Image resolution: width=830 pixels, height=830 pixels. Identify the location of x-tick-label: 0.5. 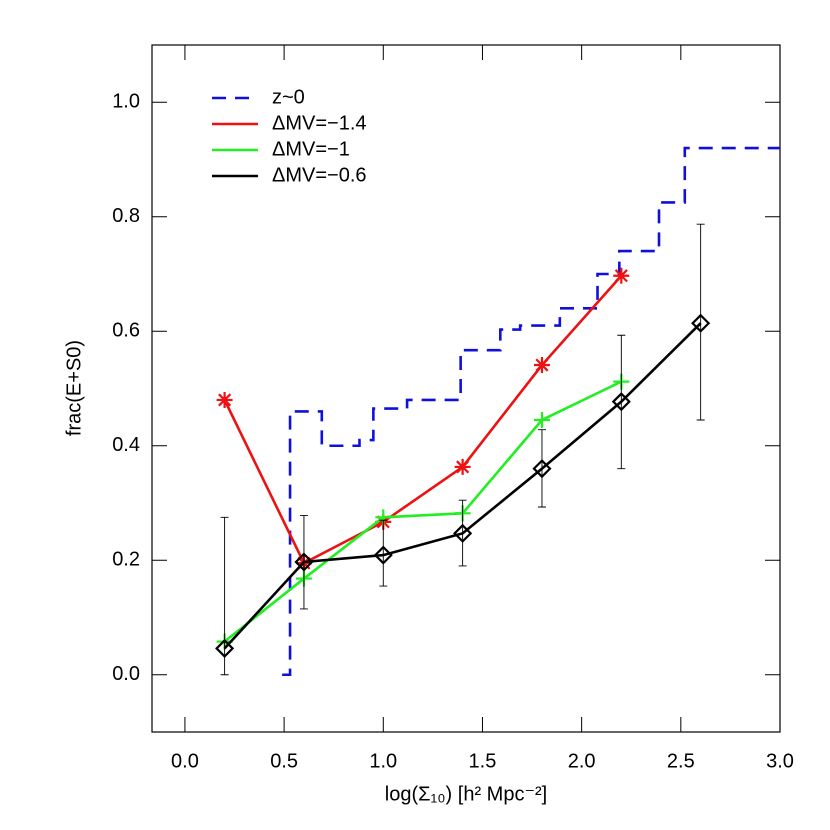
(284, 761).